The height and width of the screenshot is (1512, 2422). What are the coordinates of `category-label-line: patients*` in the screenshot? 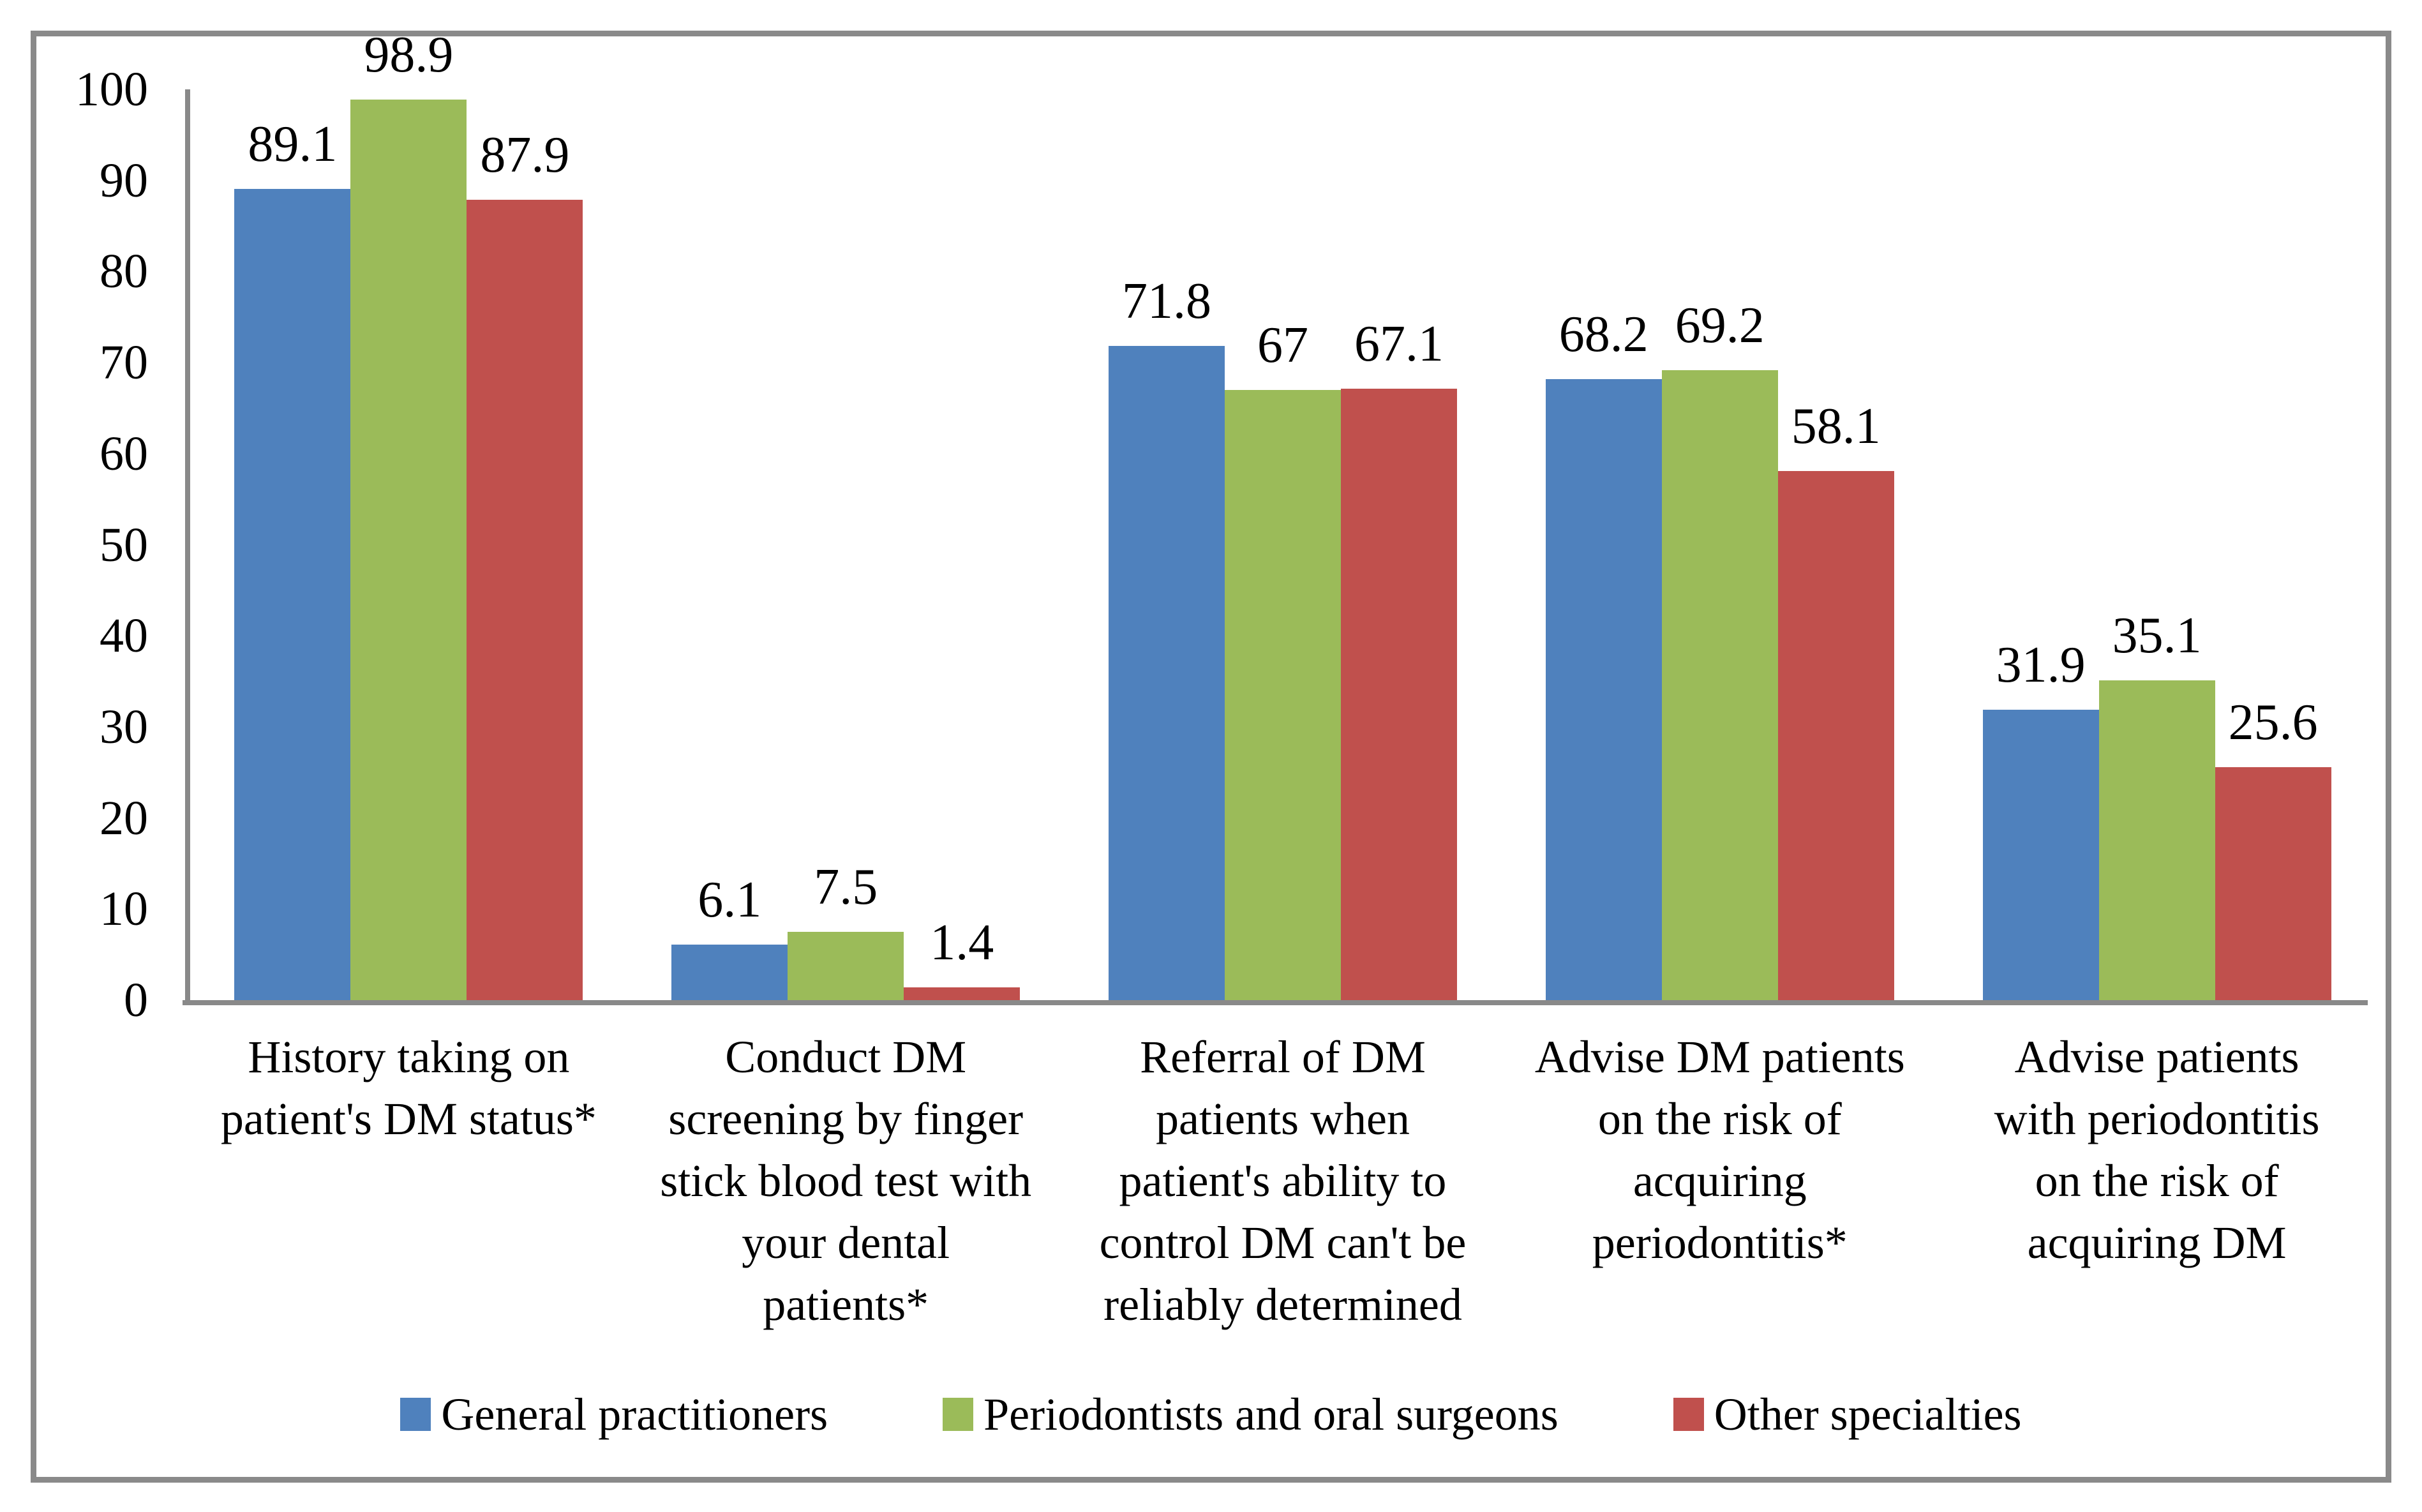 It's located at (846, 1304).